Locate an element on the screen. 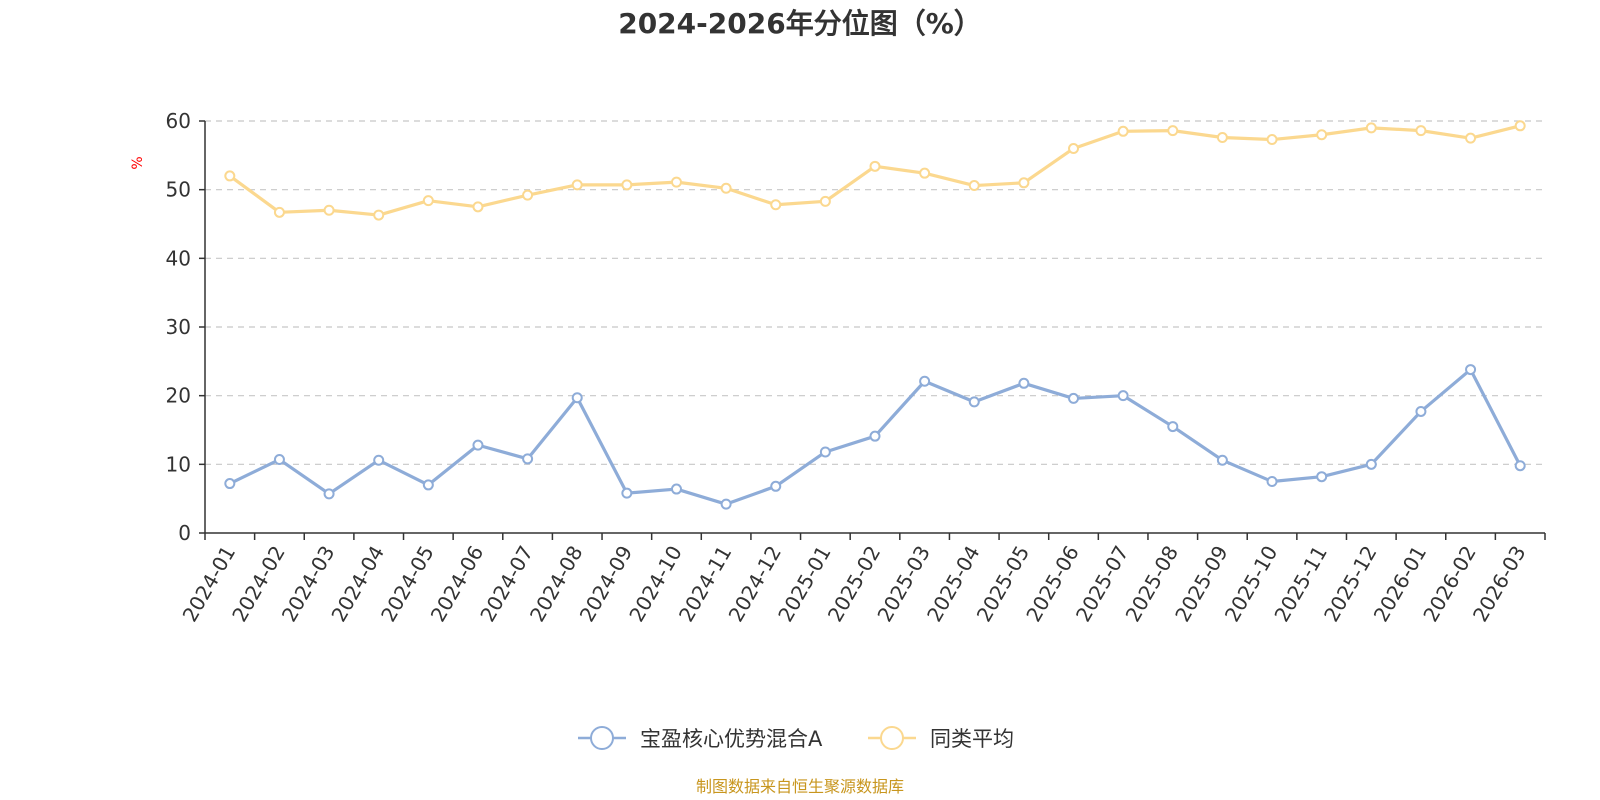 The width and height of the screenshot is (1600, 800). legend-label: 宝盈核心优势混合A is located at coordinates (731, 739).